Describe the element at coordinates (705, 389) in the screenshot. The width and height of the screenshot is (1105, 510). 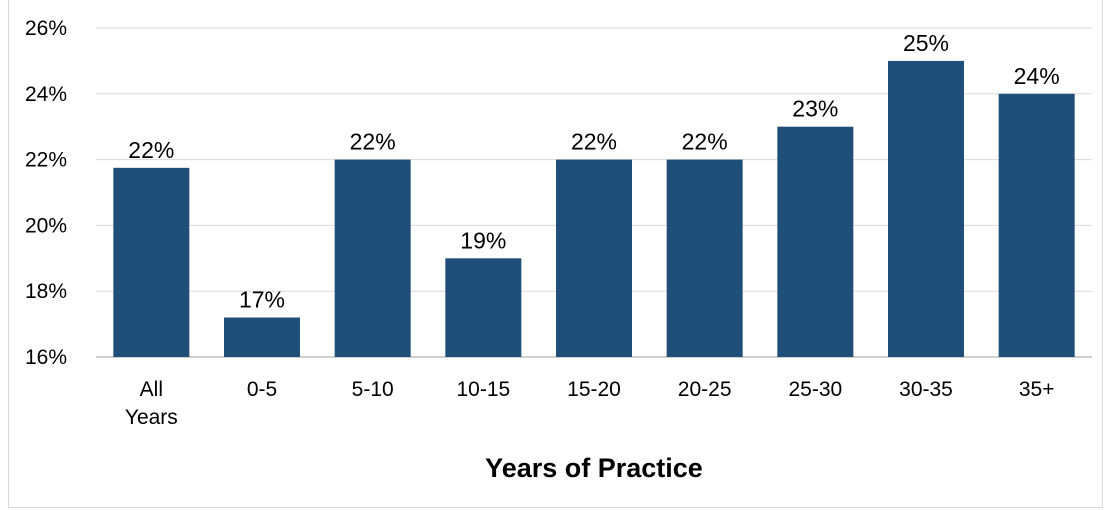
I see `x-tick-label: 20-25` at that location.